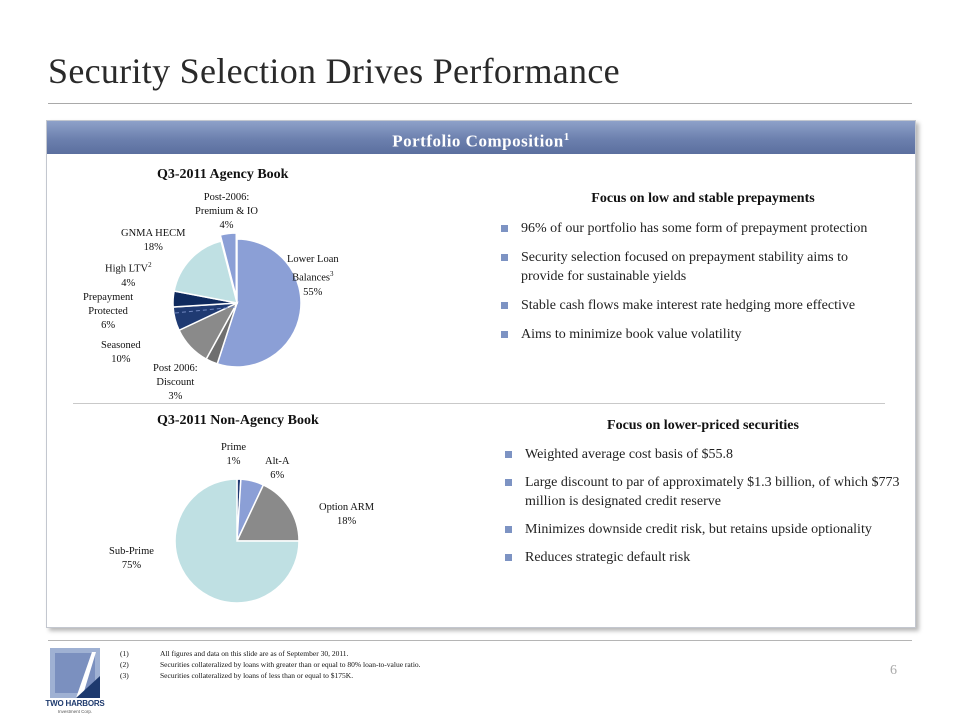  I want to click on label-value: 10%, so click(121, 359).